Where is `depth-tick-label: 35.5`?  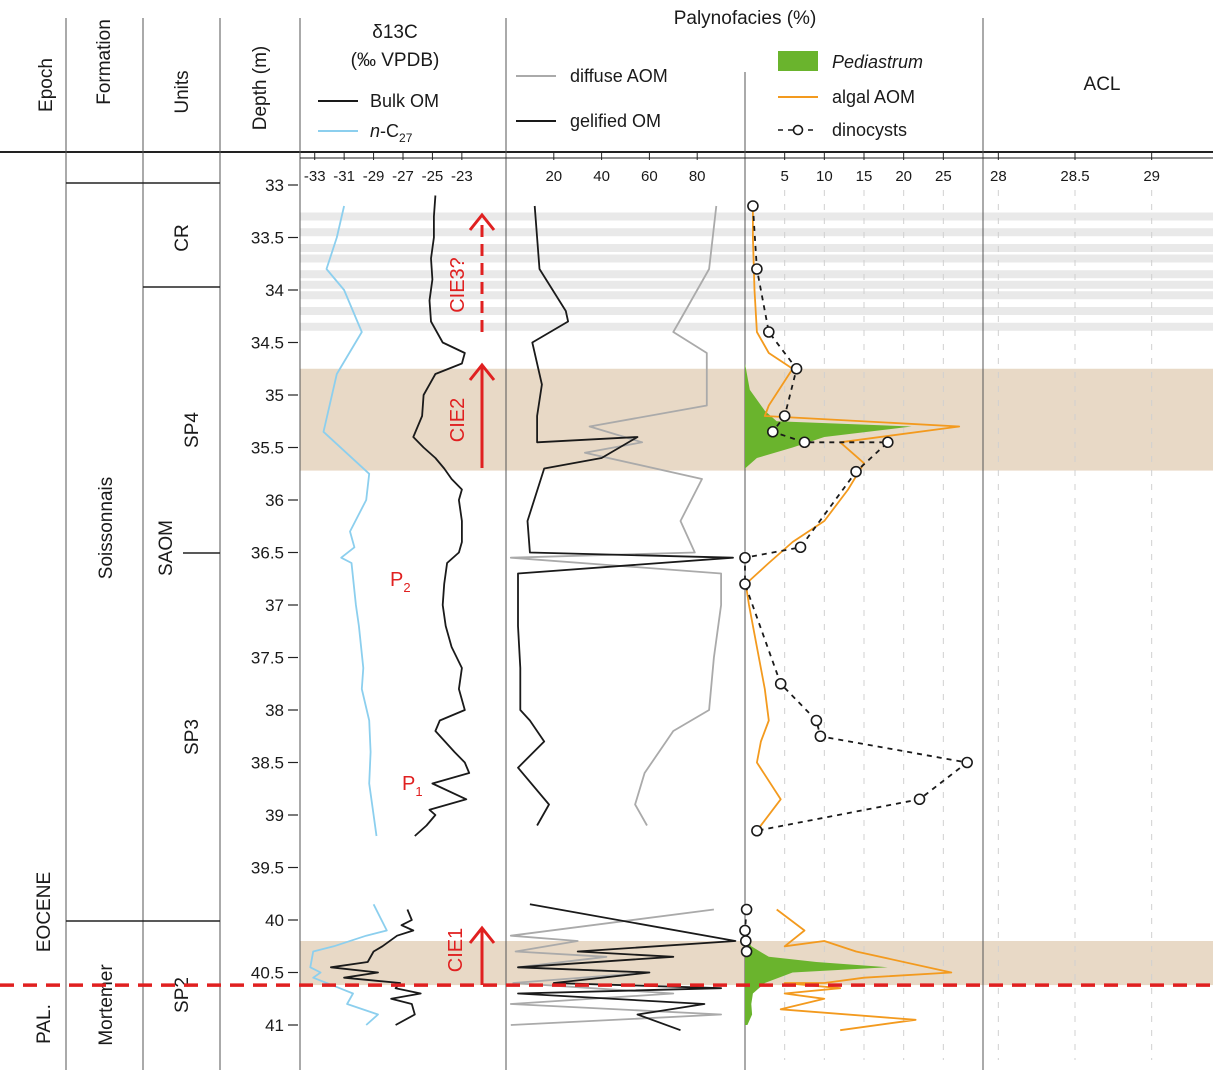
depth-tick-label: 35.5 is located at coordinates (267, 448).